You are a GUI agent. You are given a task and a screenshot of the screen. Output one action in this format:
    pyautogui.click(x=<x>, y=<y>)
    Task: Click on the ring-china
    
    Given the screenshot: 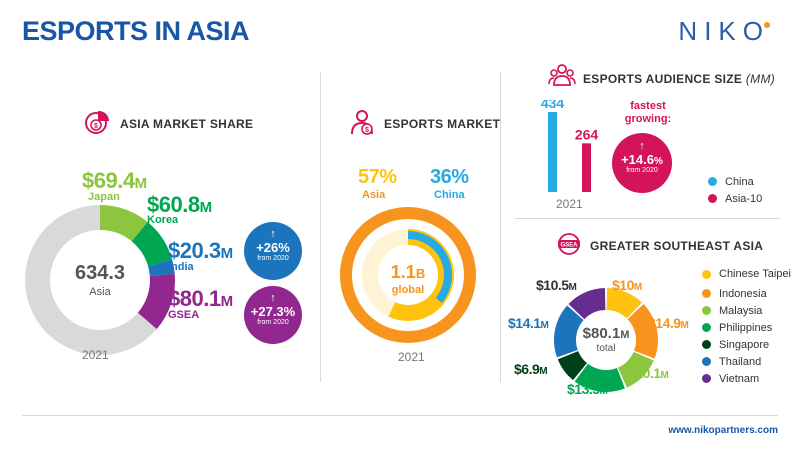 What is the action you would take?
    pyautogui.click(x=430, y=267)
    